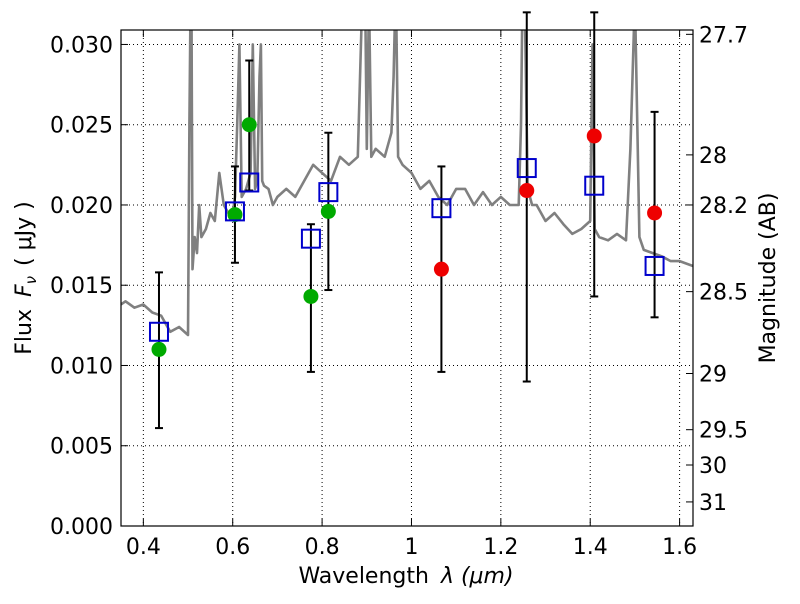 This screenshot has width=800, height=604. What do you see at coordinates (81, 447) in the screenshot?
I see `y-tick-label: 0.005` at bounding box center [81, 447].